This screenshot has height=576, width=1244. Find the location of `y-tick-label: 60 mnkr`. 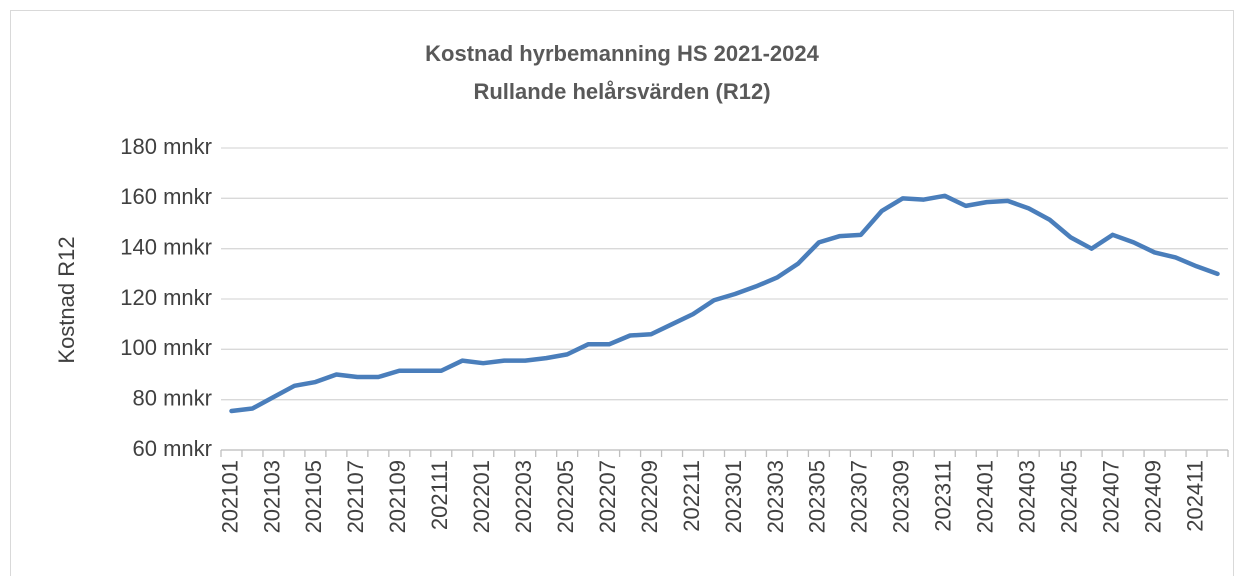

y-tick-label: 60 mnkr is located at coordinates (172, 448).